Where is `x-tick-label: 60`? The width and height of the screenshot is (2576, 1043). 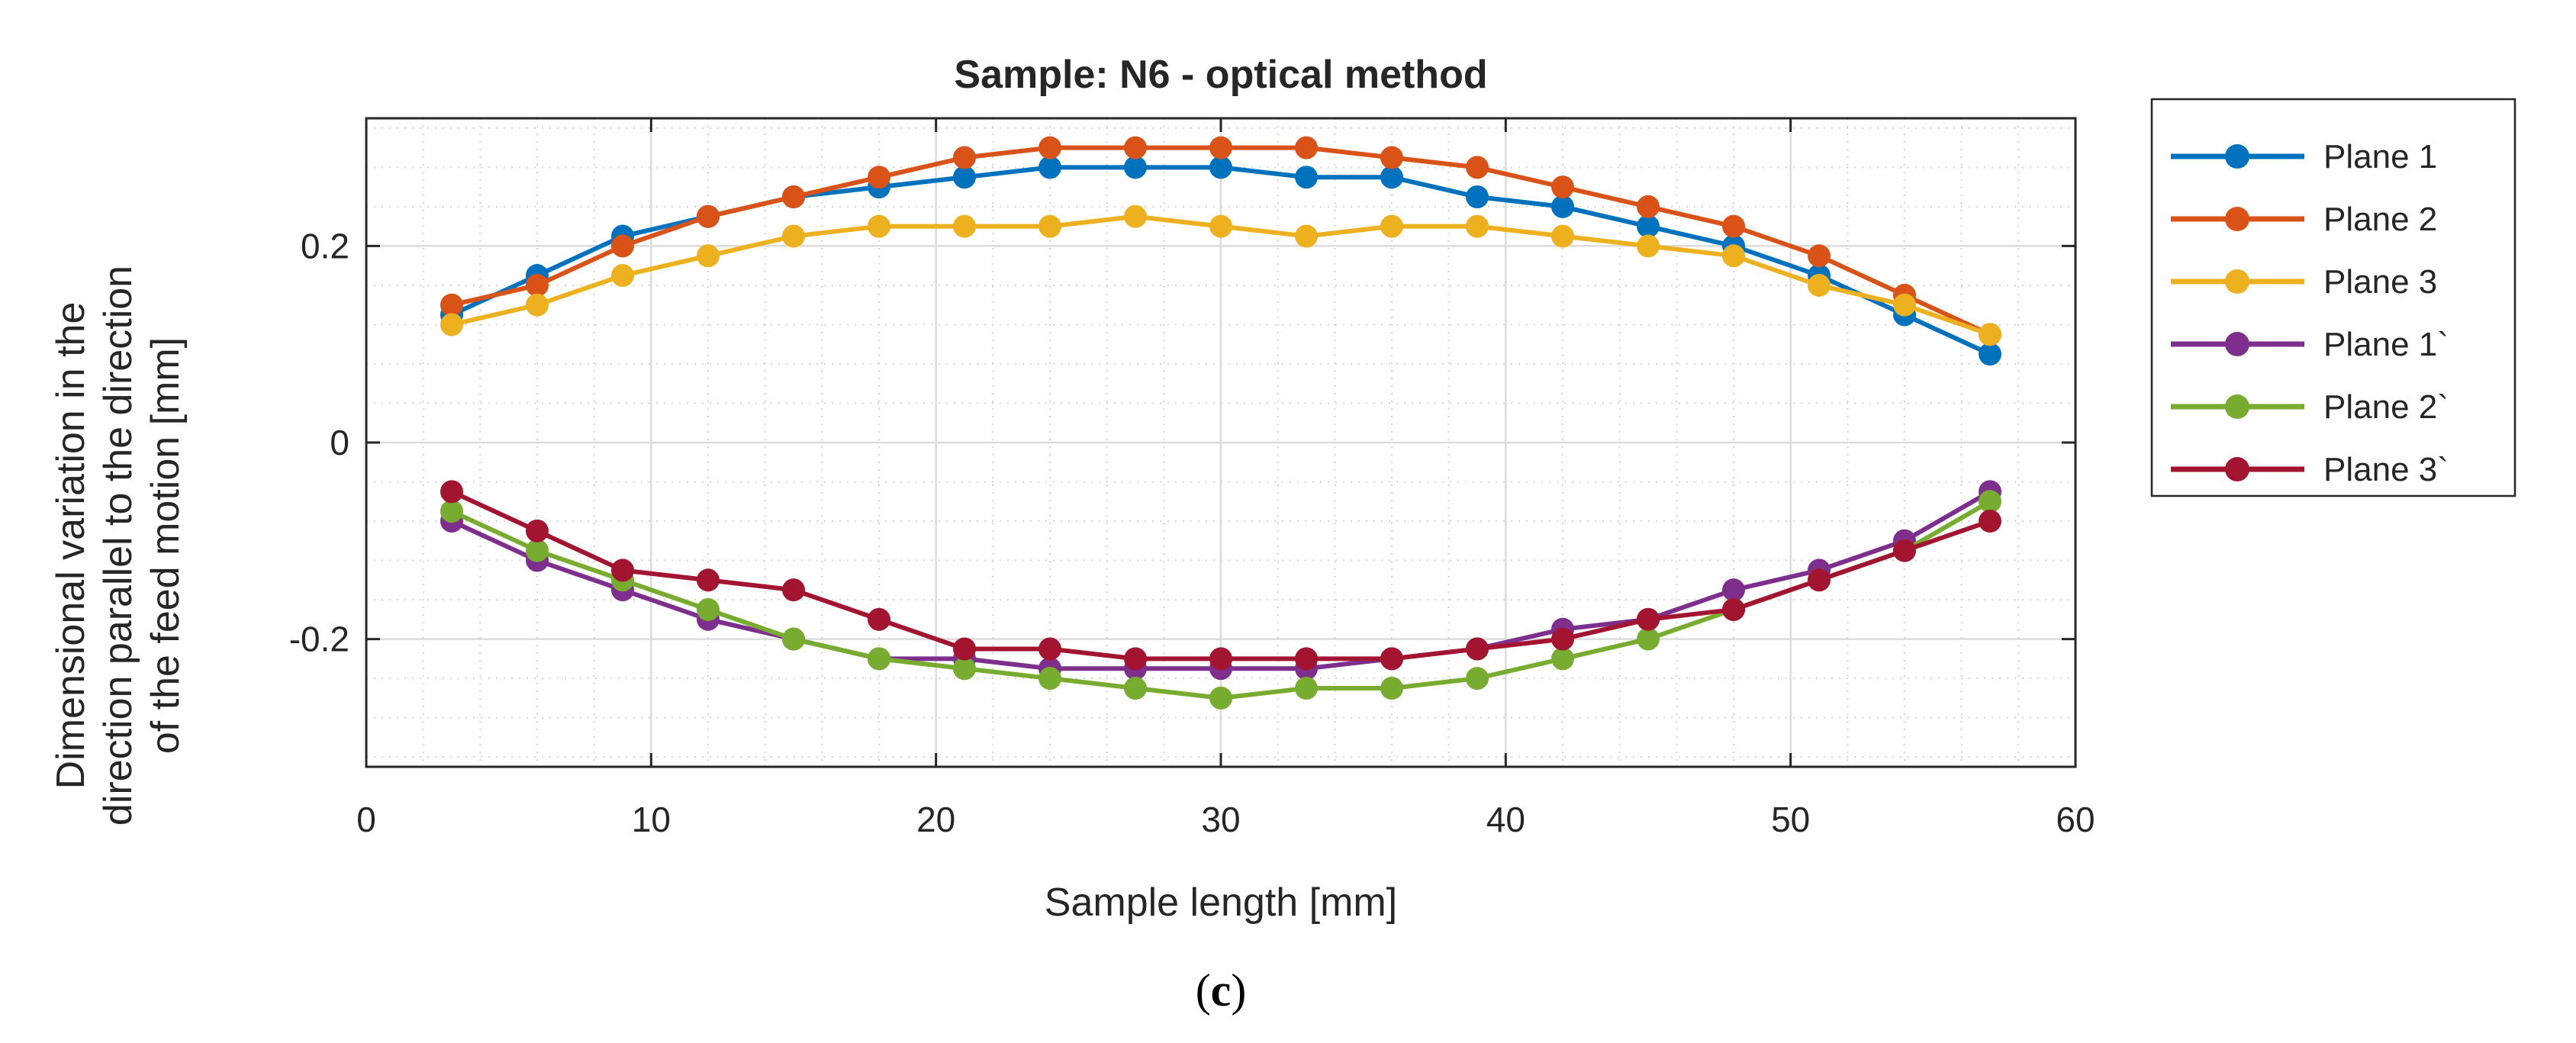
x-tick-label: 60 is located at coordinates (2075, 820).